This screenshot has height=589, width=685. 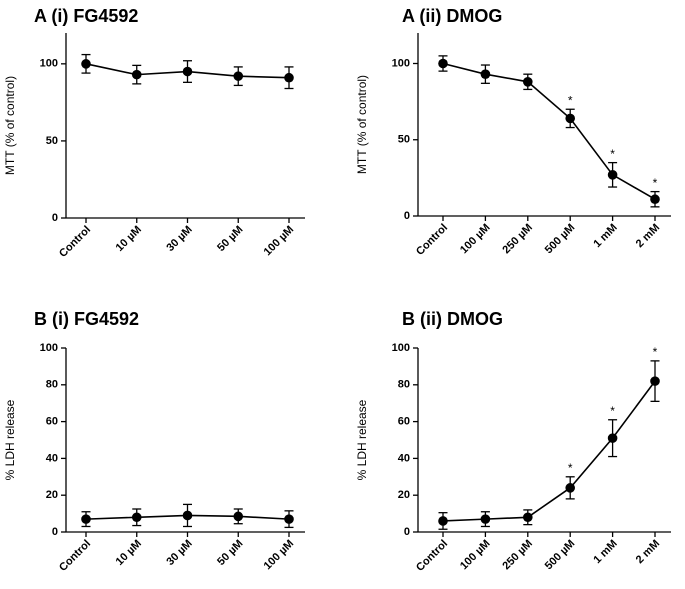 What do you see at coordinates (86, 16) in the screenshot?
I see `chart-title: A (i) FG4592` at bounding box center [86, 16].